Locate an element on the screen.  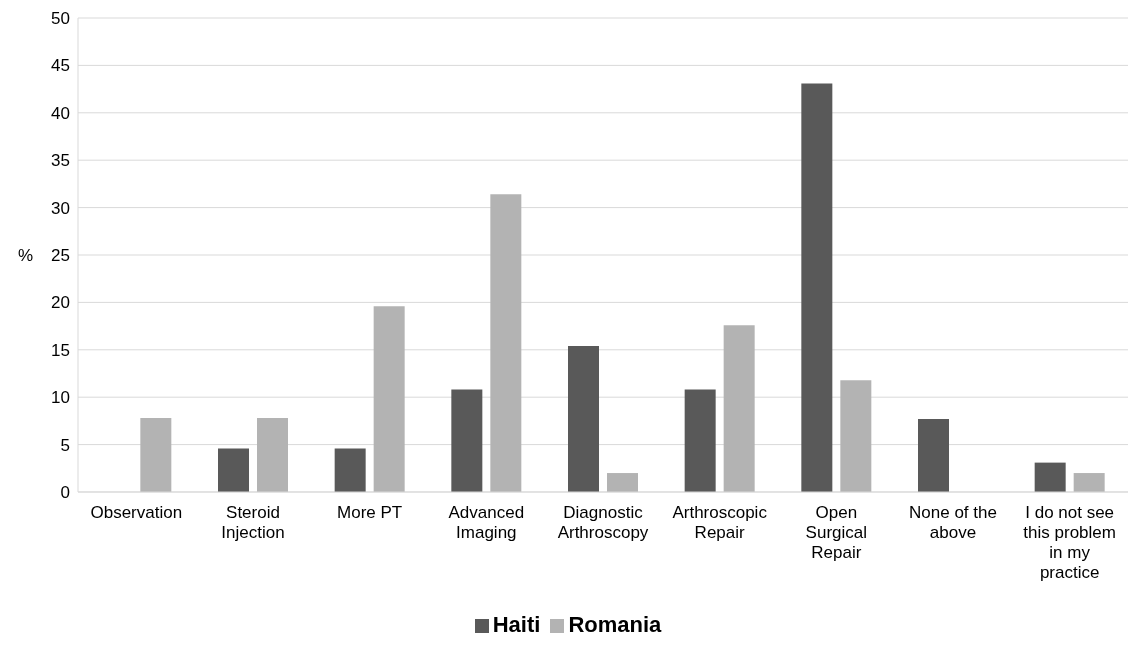
x-tick-label: Observation is located at coordinates (136, 512).